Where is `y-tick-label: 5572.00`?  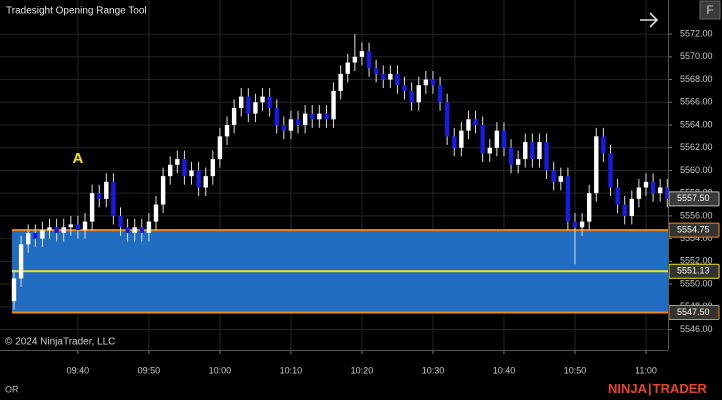
y-tick-label: 5572.00 is located at coordinates (696, 33).